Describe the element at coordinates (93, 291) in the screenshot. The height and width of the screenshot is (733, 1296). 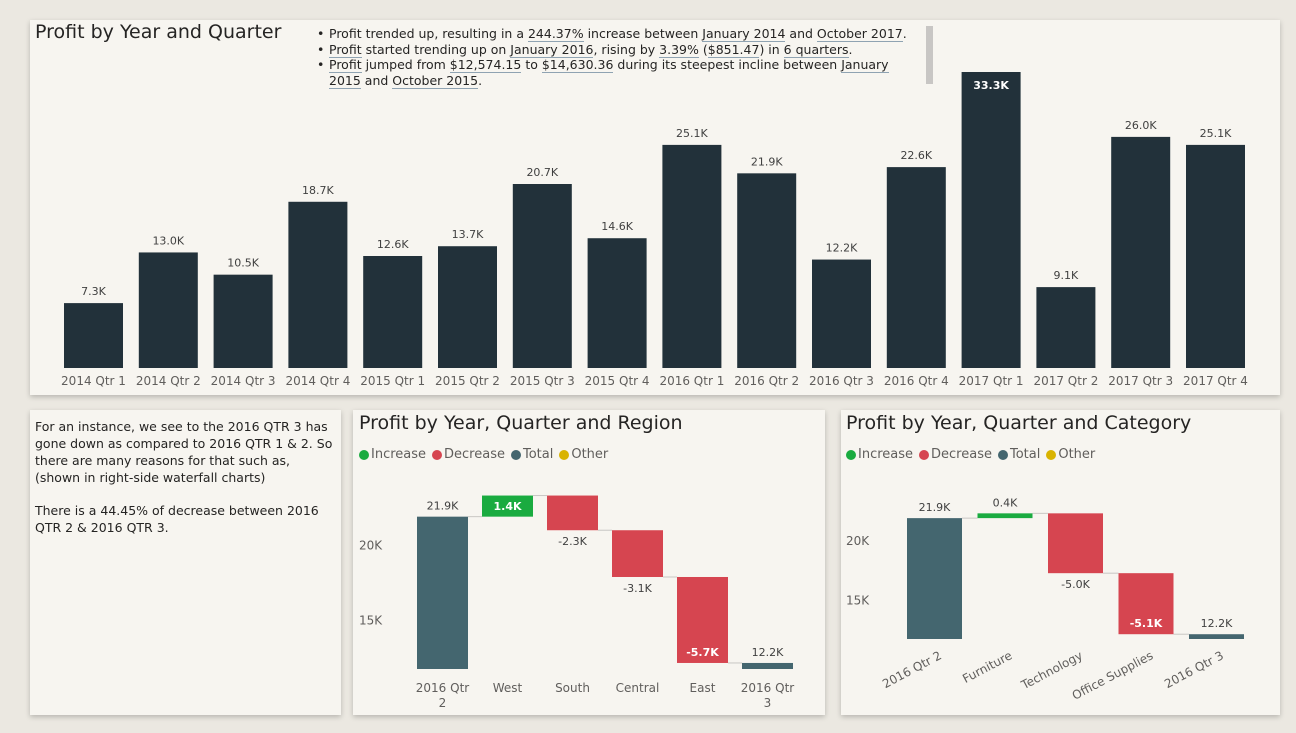
I see `data-label: 7.3K` at that location.